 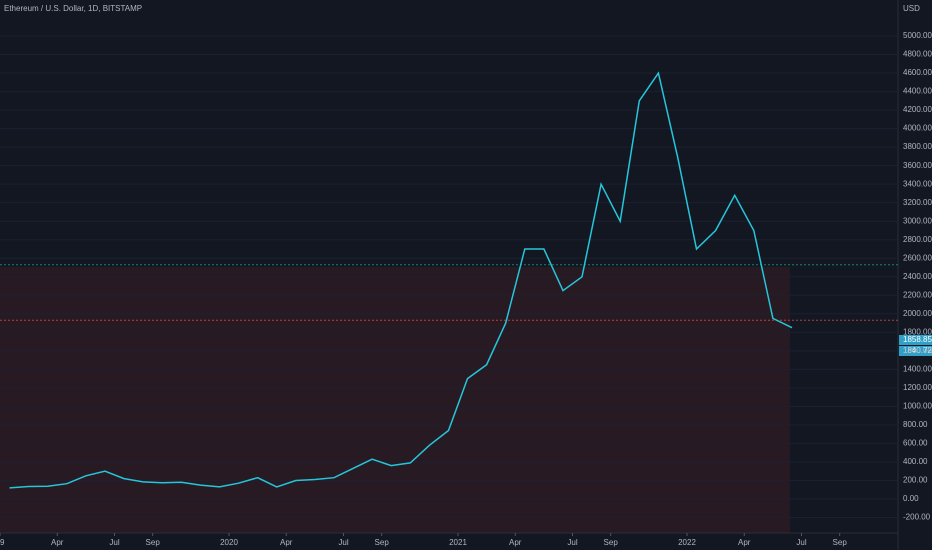 I want to click on y-tick-label: 5000.00, so click(x=917, y=35).